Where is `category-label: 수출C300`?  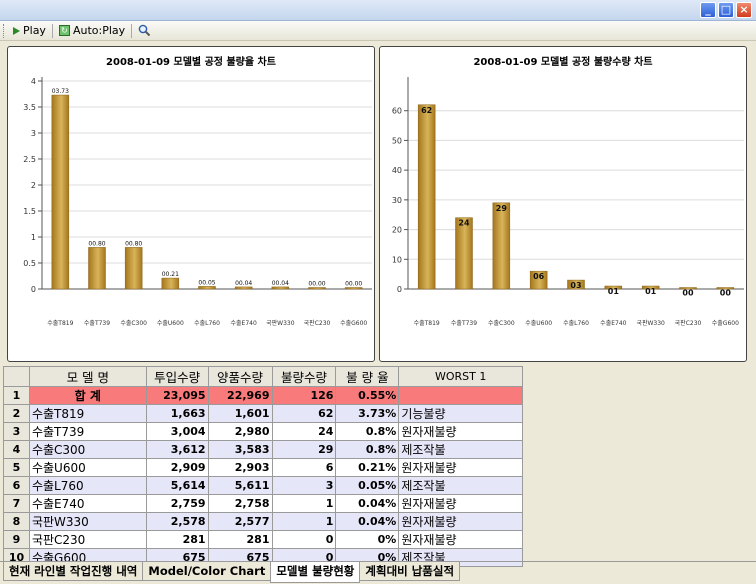
category-label: 수출C300 is located at coordinates (501, 323).